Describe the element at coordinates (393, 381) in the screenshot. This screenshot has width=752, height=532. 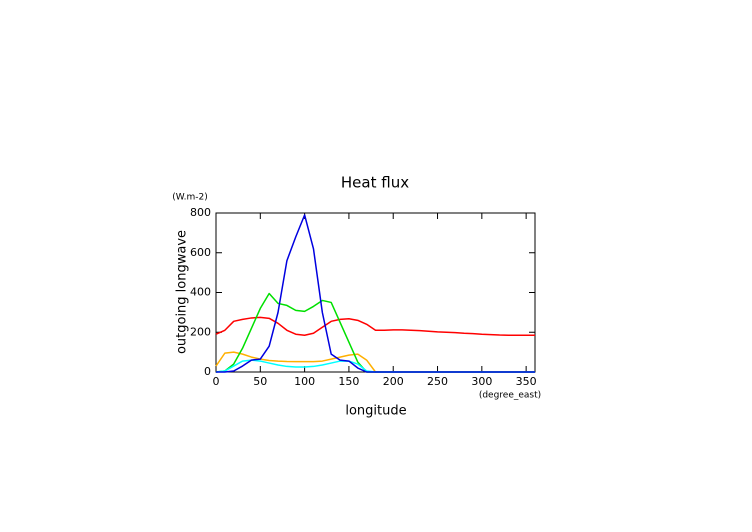
I see `x-tick-label: 200` at that location.